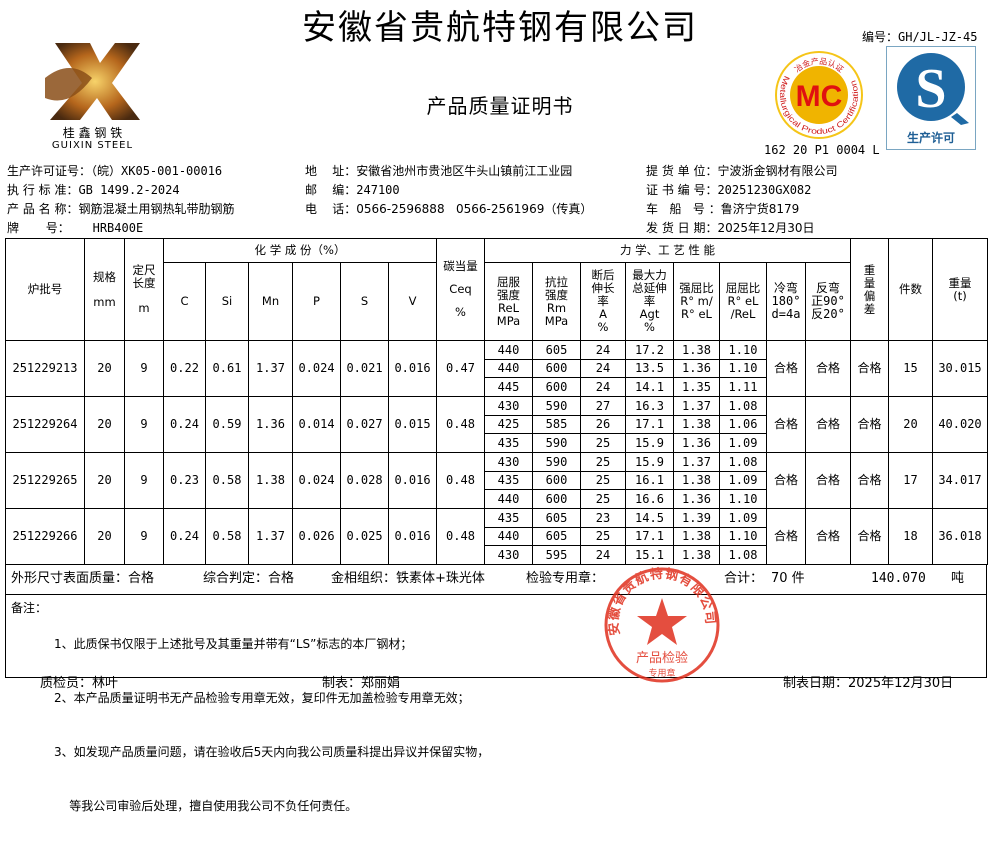 The height and width of the screenshot is (851, 1000). I want to click on ceq: 0.48, so click(460, 424).